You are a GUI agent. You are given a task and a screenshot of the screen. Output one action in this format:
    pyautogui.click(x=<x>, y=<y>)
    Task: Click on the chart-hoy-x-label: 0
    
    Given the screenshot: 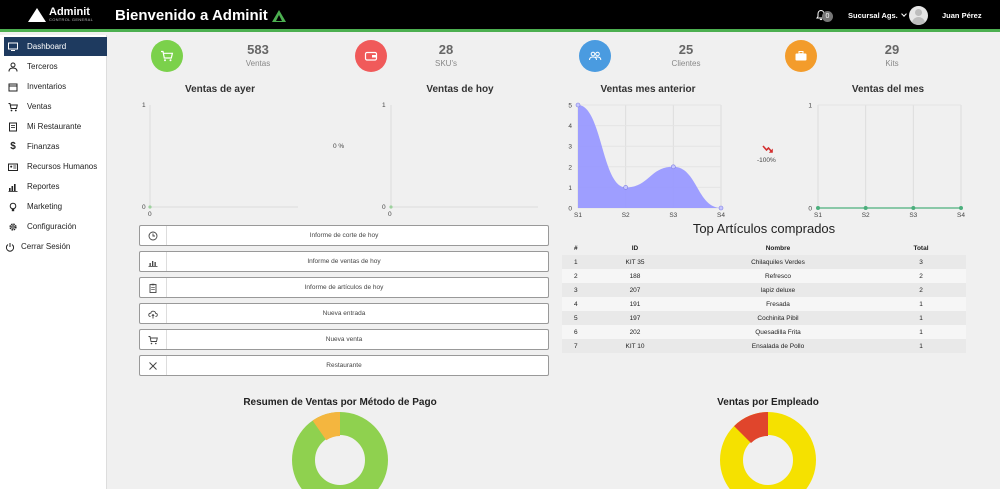 What is the action you would take?
    pyautogui.click(x=390, y=214)
    